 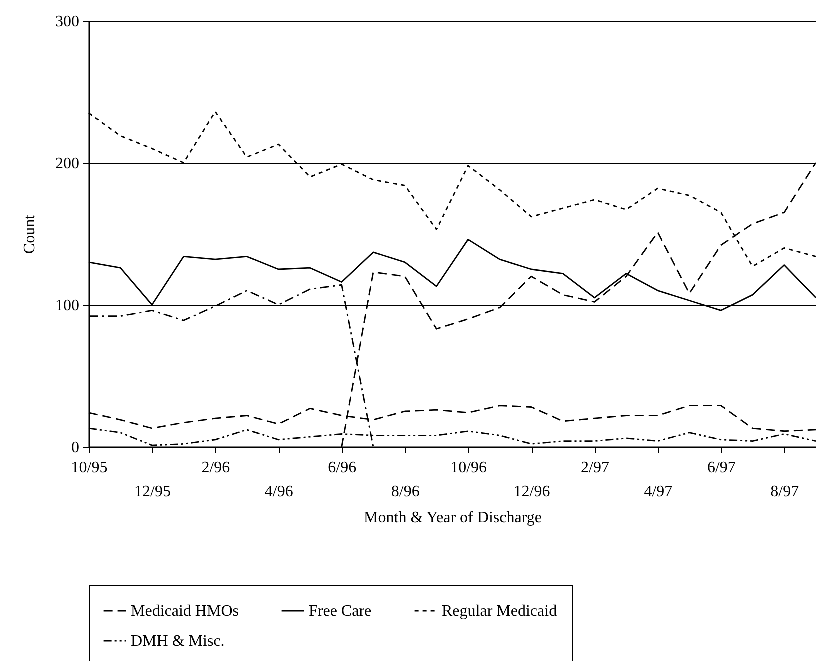 What do you see at coordinates (342, 468) in the screenshot?
I see `x-tick-label: 6/96` at bounding box center [342, 468].